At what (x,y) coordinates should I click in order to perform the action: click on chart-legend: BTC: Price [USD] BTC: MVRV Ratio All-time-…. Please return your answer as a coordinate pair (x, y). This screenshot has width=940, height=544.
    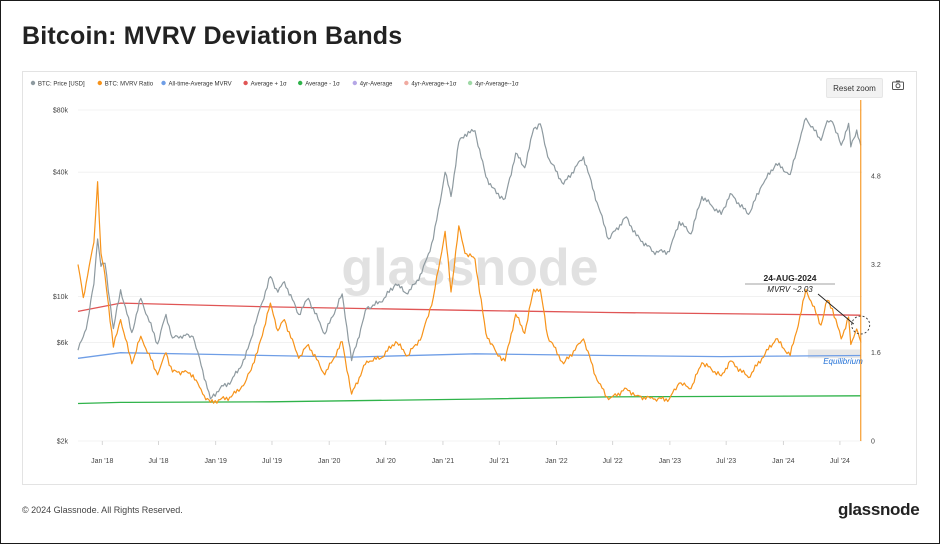
    Looking at the image, I should click on (274, 84).